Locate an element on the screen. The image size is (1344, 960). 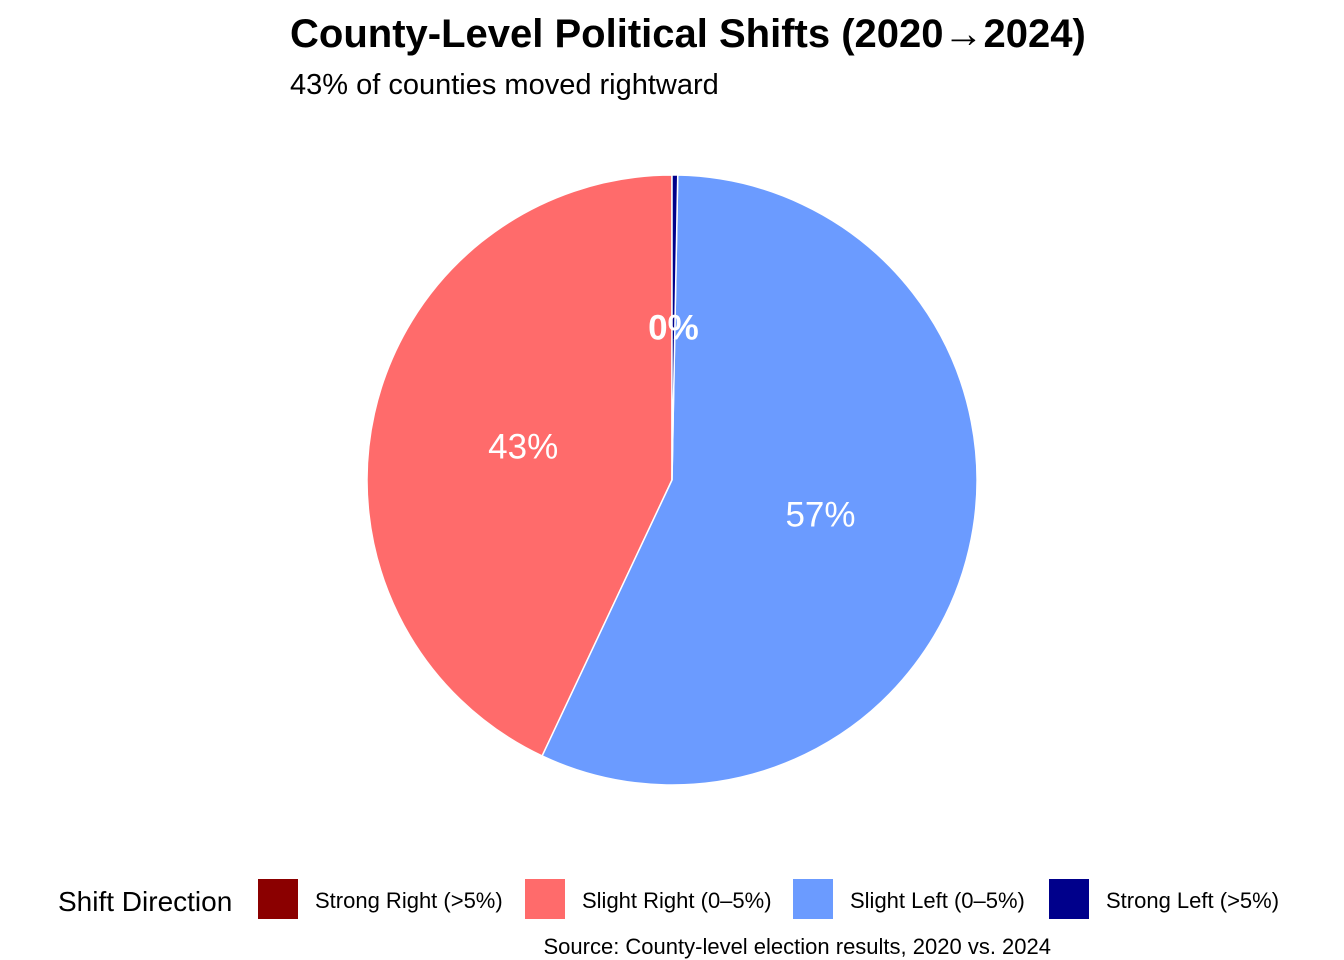
slice-label-1: 43% is located at coordinates (523, 447).